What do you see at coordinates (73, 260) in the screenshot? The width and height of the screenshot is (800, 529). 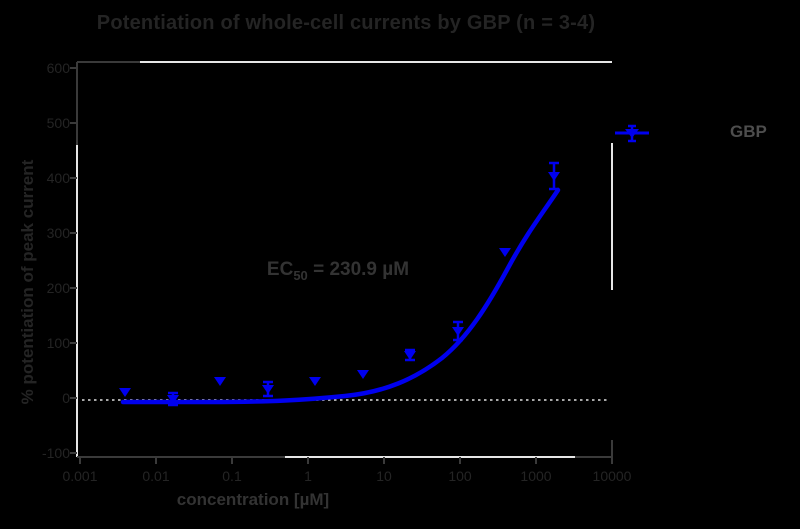 I see `y-axis-ticks` at bounding box center [73, 260].